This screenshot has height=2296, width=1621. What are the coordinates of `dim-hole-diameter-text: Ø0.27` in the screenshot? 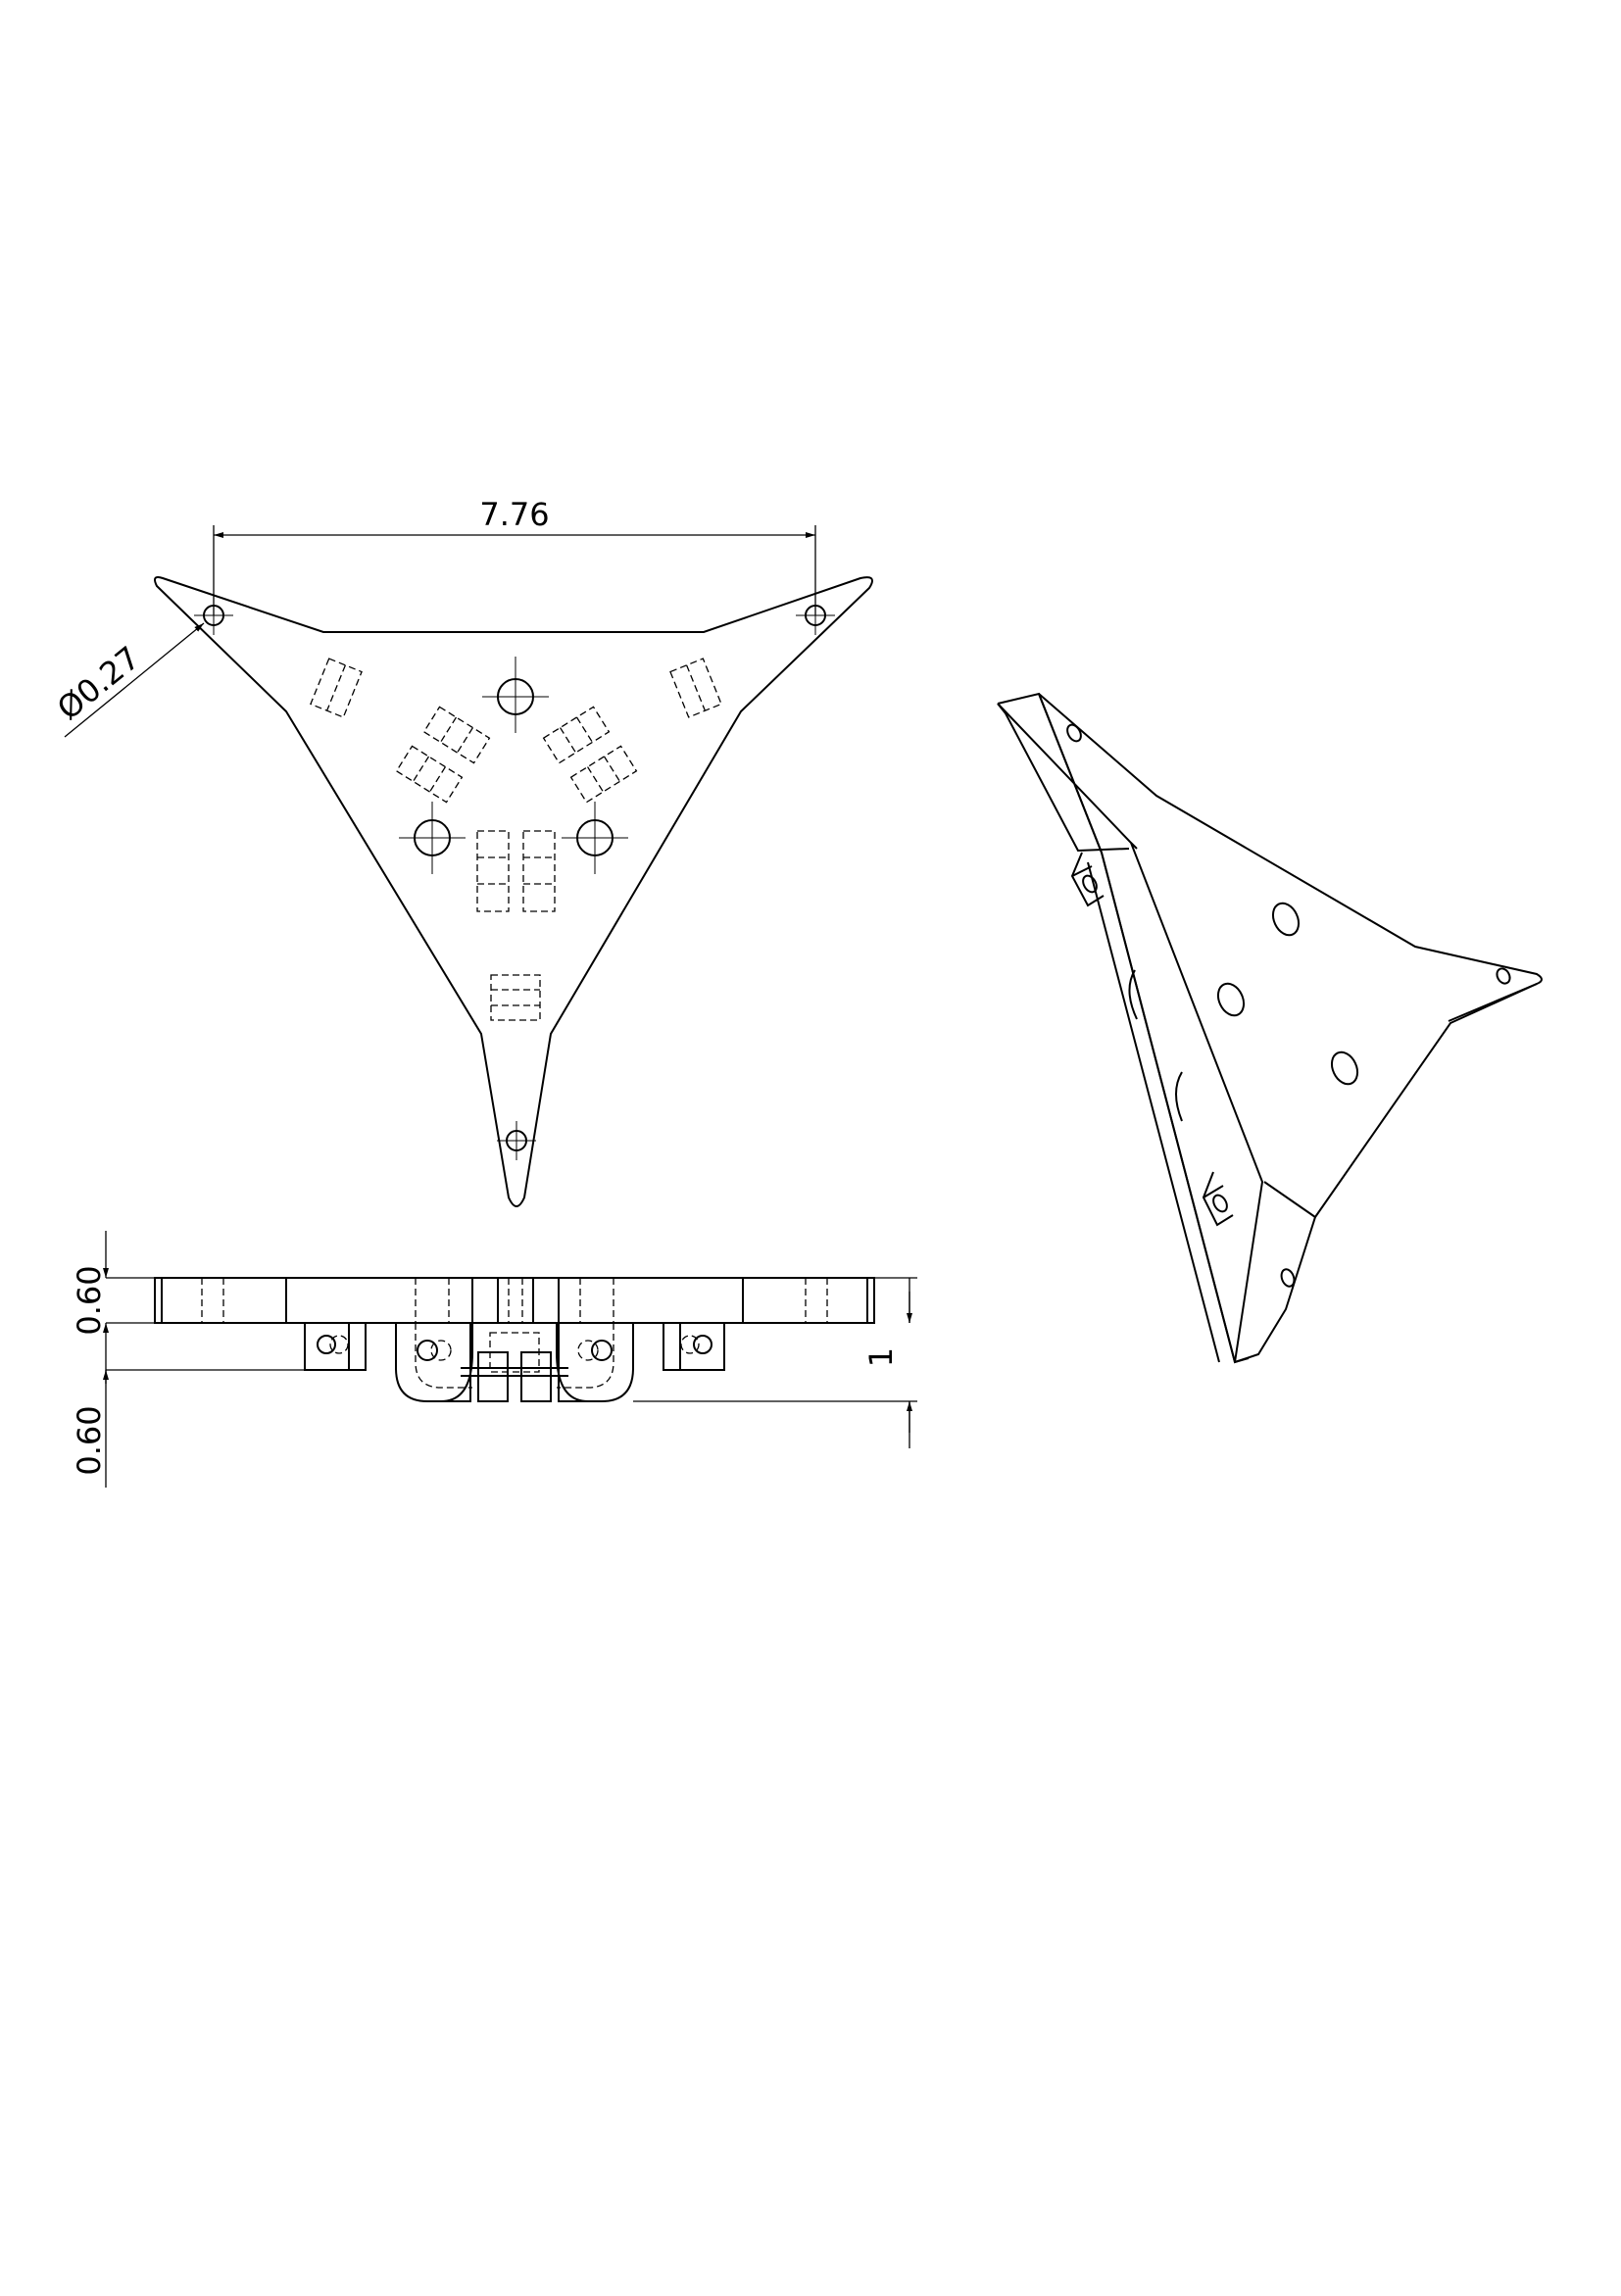 It's located at (98, 683).